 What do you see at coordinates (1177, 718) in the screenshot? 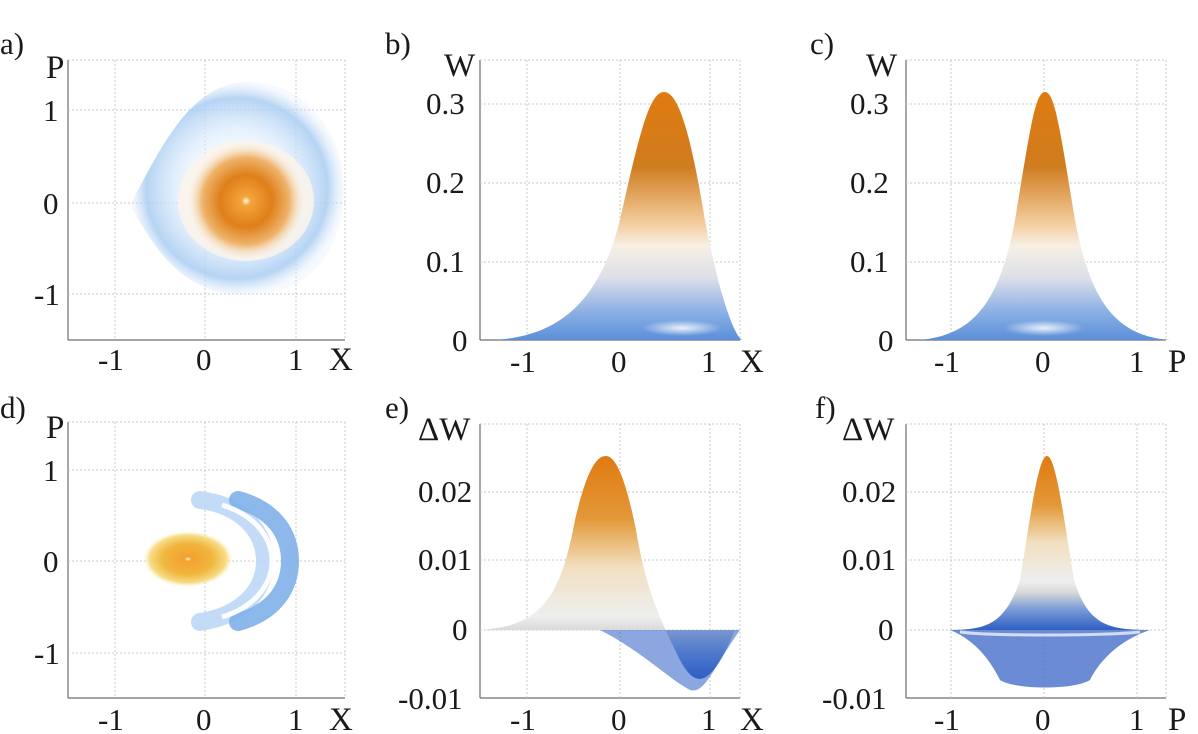
I see `panel-f-xlabel: P` at bounding box center [1177, 718].